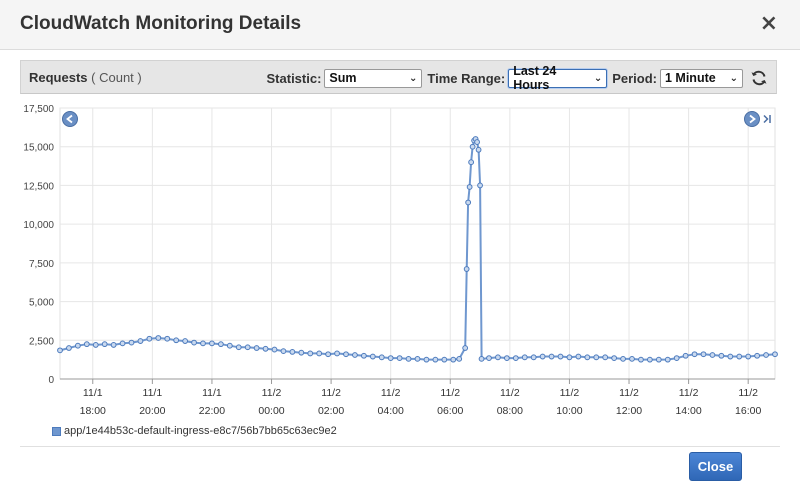  What do you see at coordinates (759, 78) in the screenshot?
I see `refresh-icon` at bounding box center [759, 78].